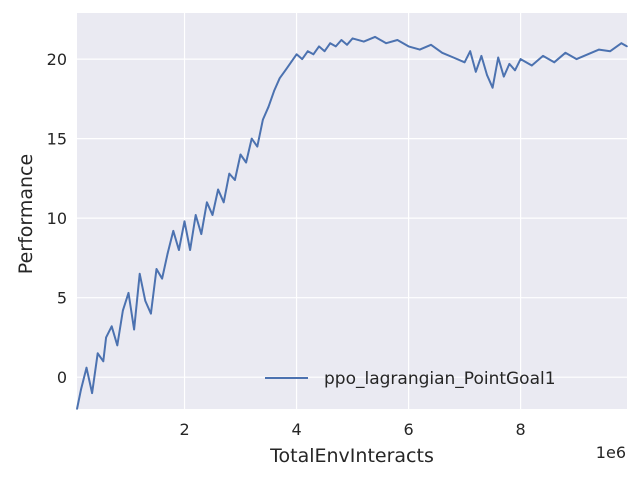 This screenshot has width=640, height=480. What do you see at coordinates (408, 429) in the screenshot?
I see `x-tick-label: 6` at bounding box center [408, 429].